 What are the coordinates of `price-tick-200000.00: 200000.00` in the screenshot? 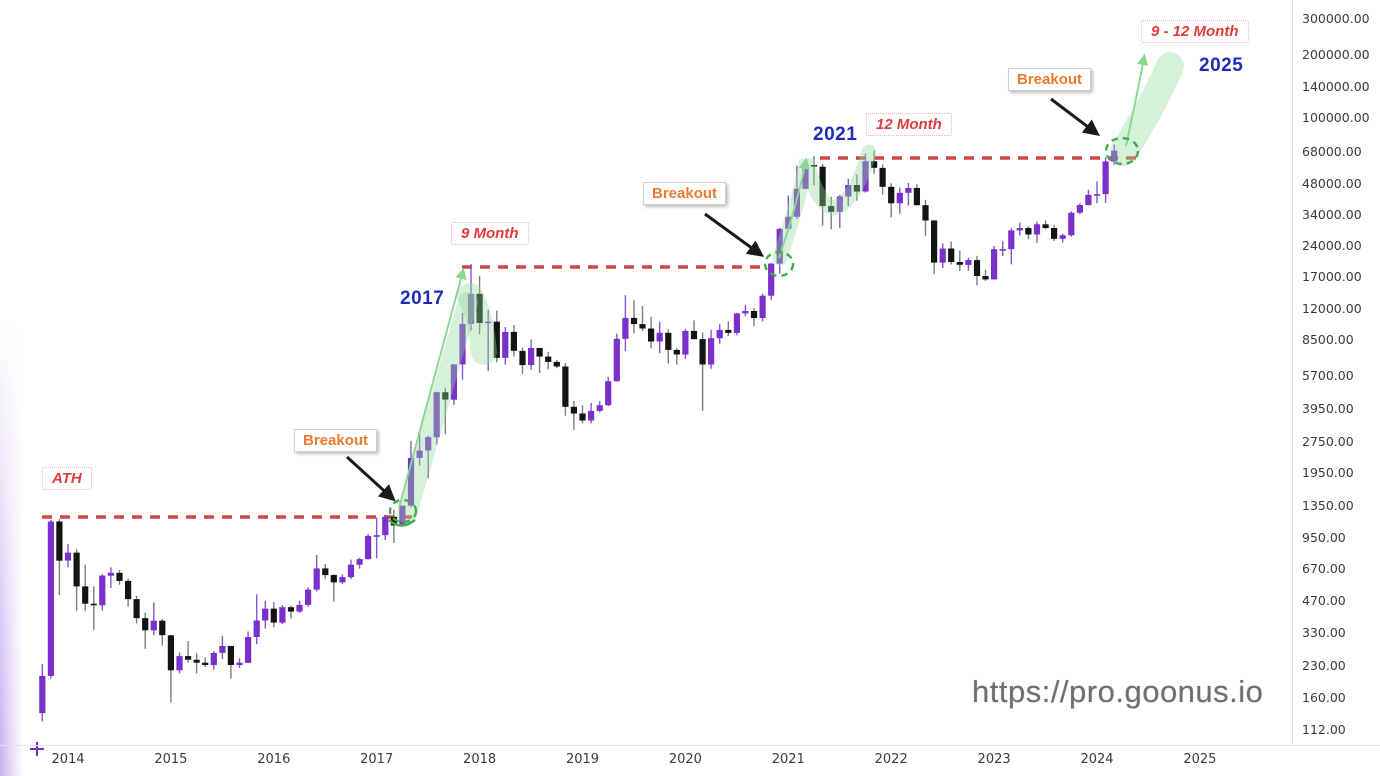 It's located at (1336, 55).